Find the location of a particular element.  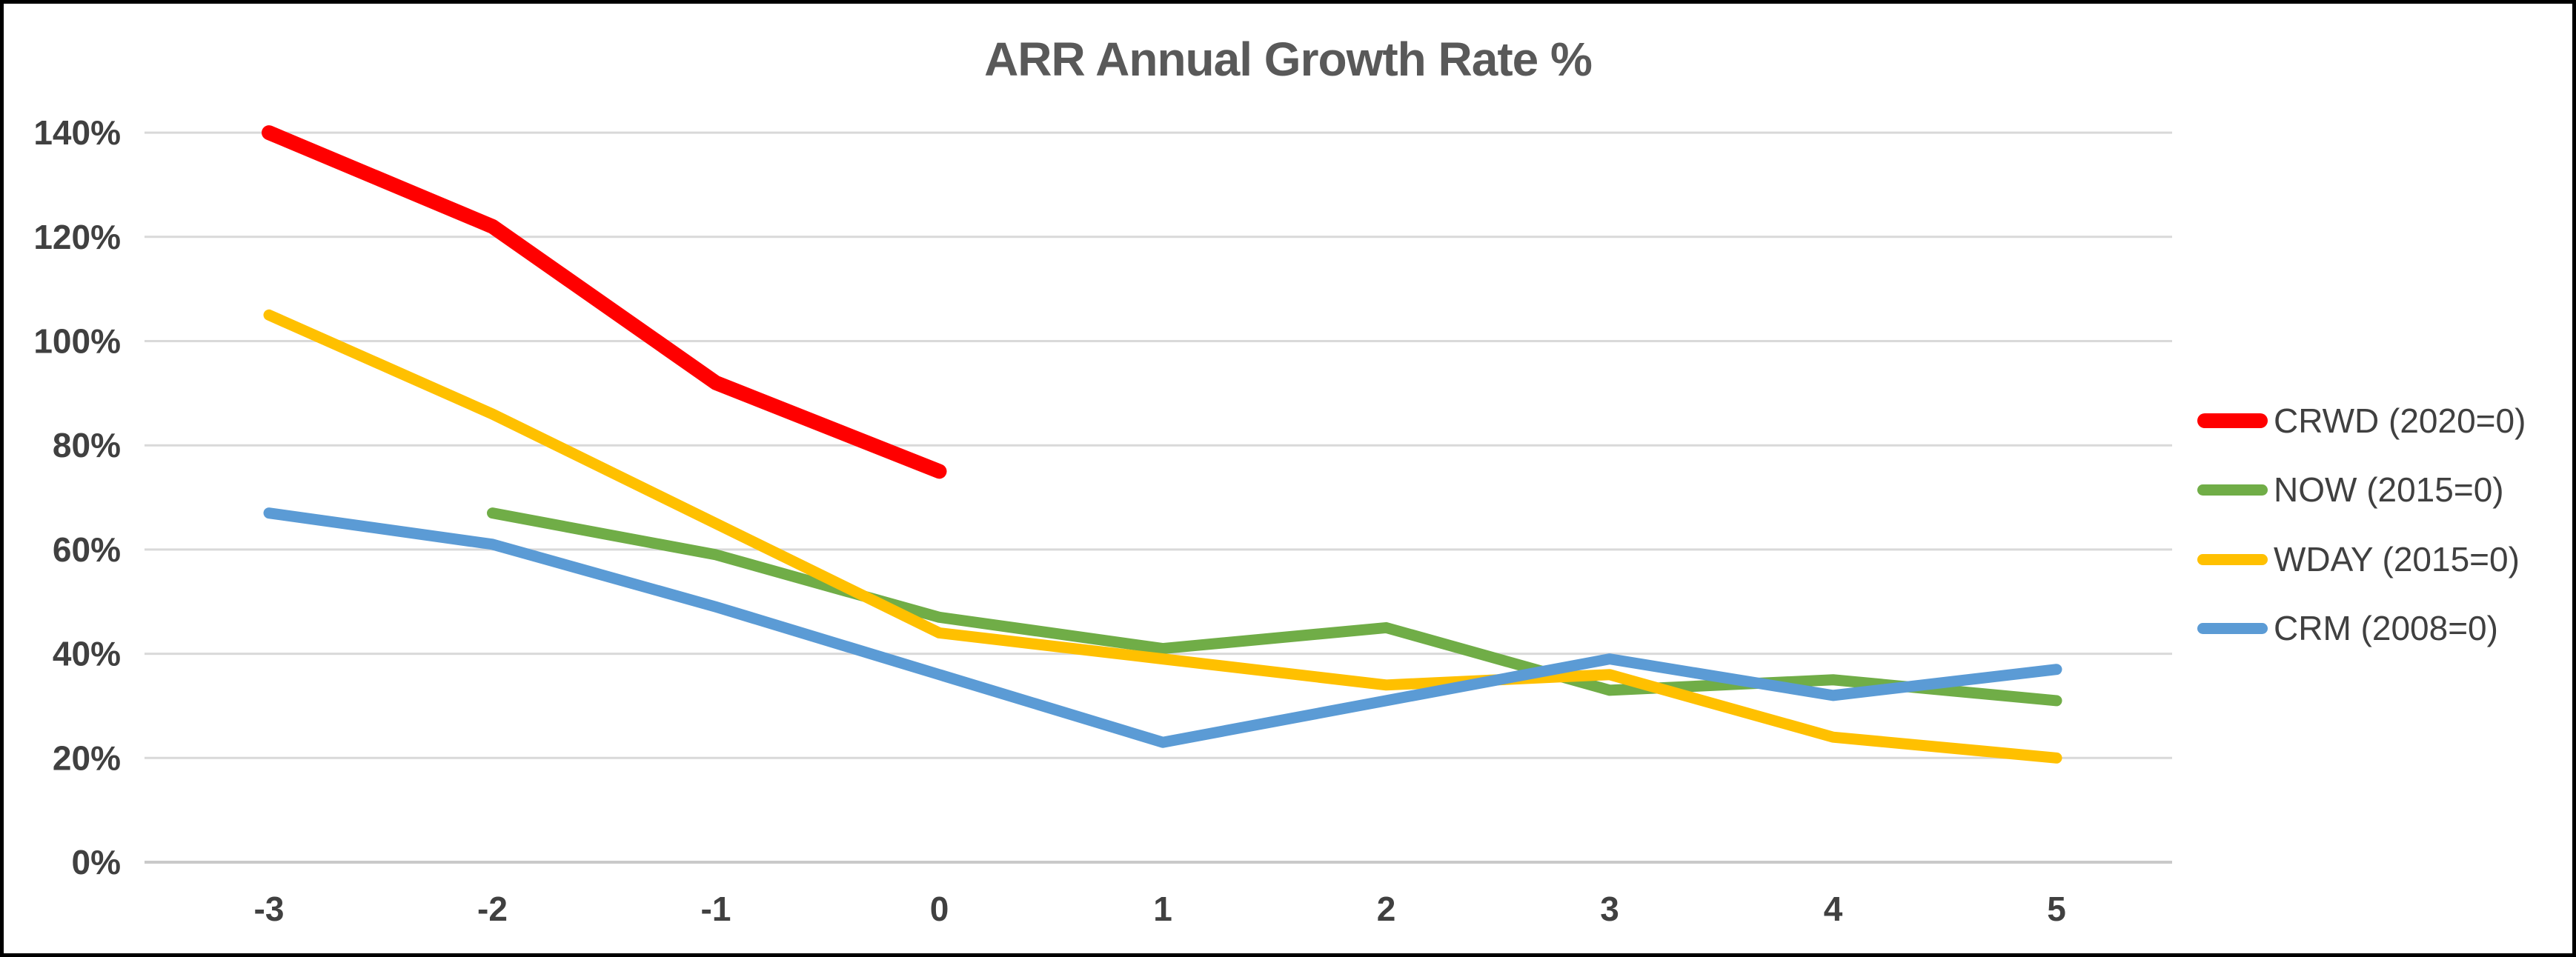

series-line-now is located at coordinates (1274, 607).